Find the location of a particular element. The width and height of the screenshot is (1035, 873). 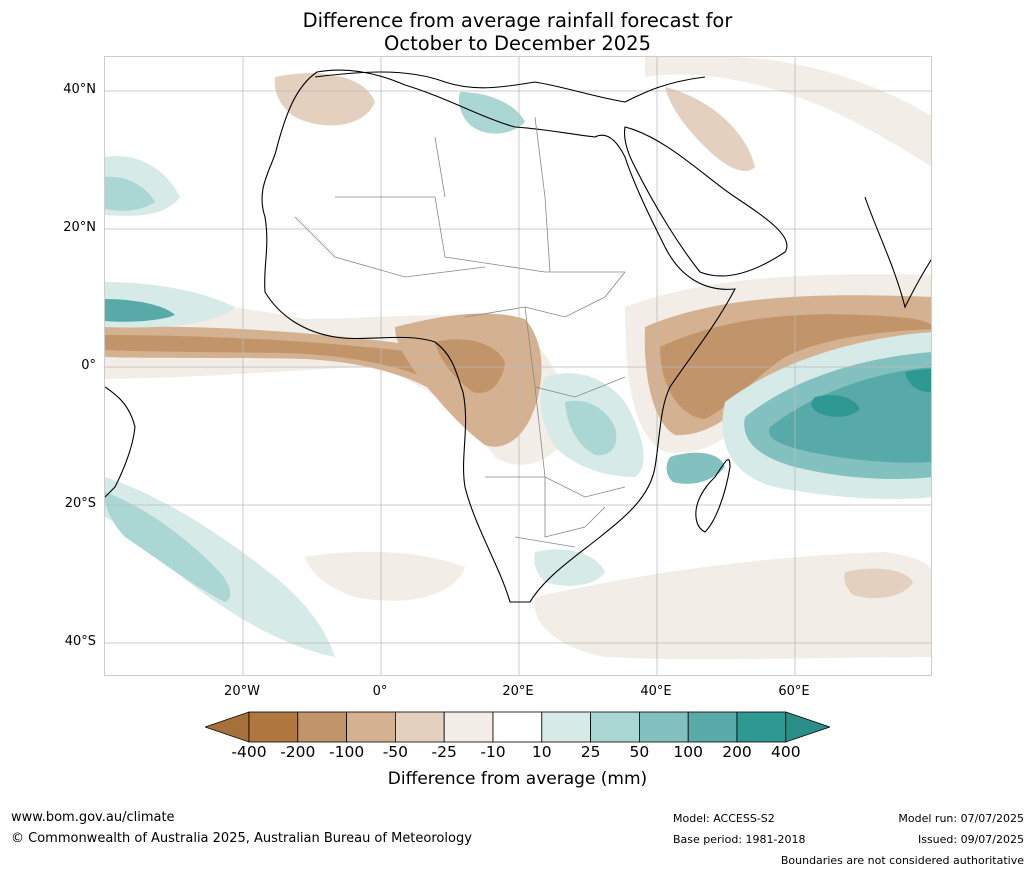

dry-region-congo-core is located at coordinates (470, 366).